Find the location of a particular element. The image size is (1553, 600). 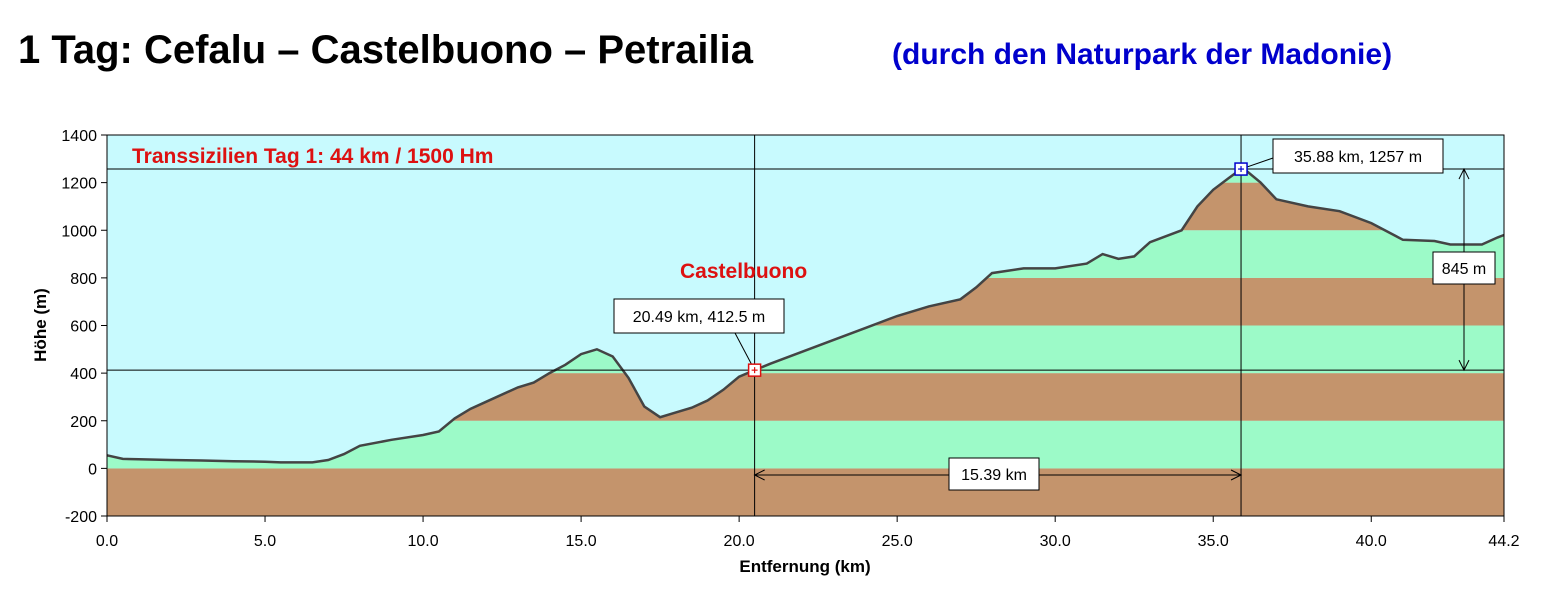

y-tick-label: 1200 is located at coordinates (79, 184).